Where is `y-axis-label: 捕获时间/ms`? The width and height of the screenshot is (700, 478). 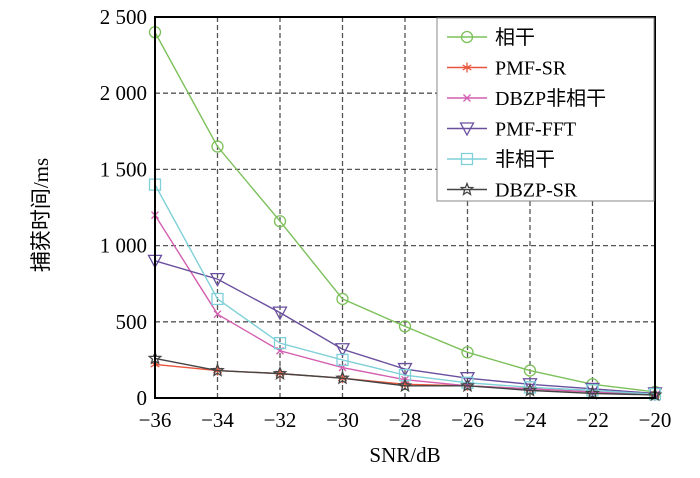
y-axis-label: 捕获时间/ms is located at coordinates (41, 215).